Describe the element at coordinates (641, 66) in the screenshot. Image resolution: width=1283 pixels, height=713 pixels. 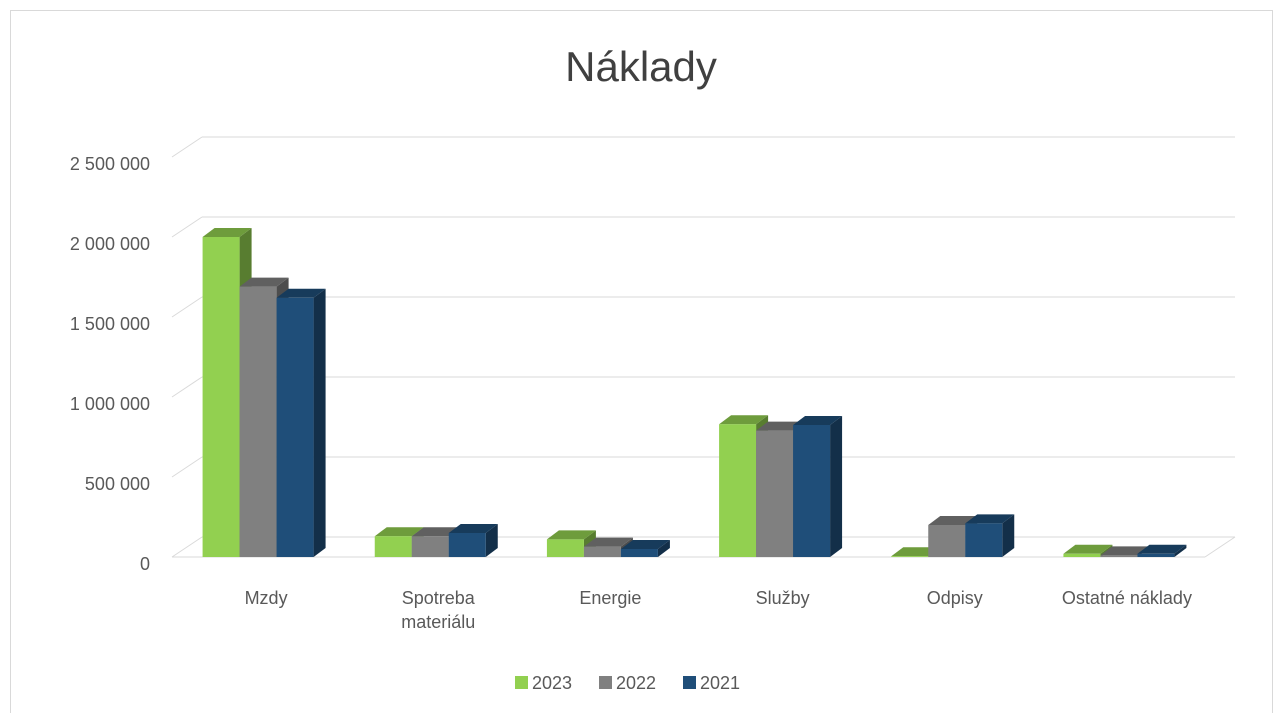
I see `chart-title: Náklady` at that location.